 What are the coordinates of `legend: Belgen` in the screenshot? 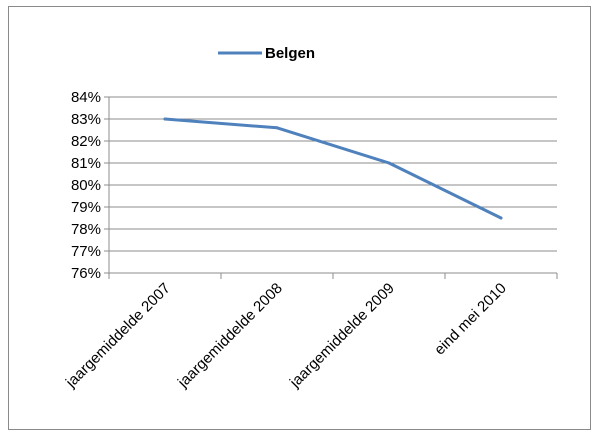 It's located at (266, 53).